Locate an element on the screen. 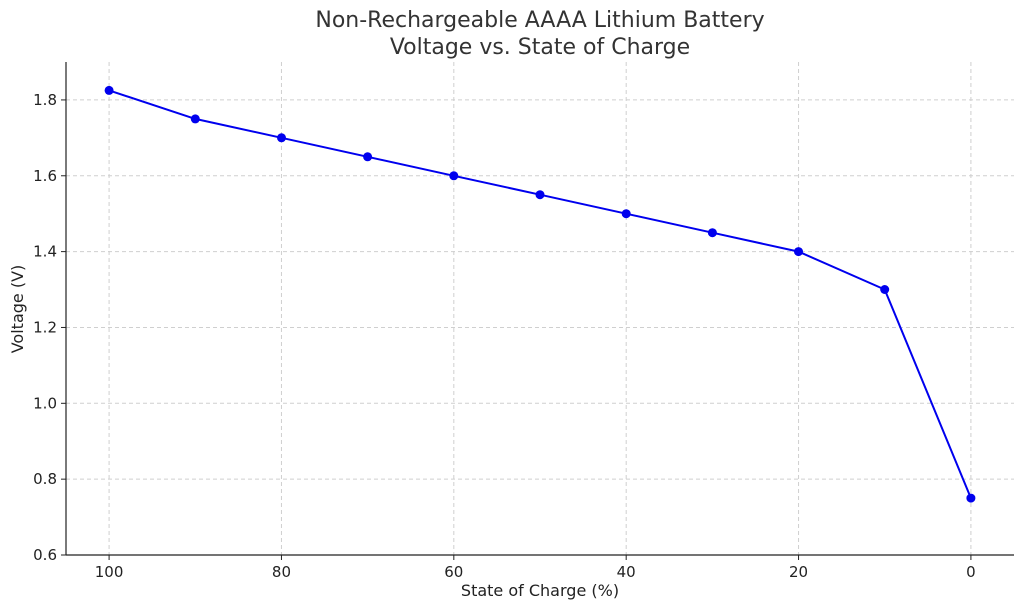 The height and width of the screenshot is (610, 1024). y-axis-label: Voltage (V) is located at coordinates (17, 309).